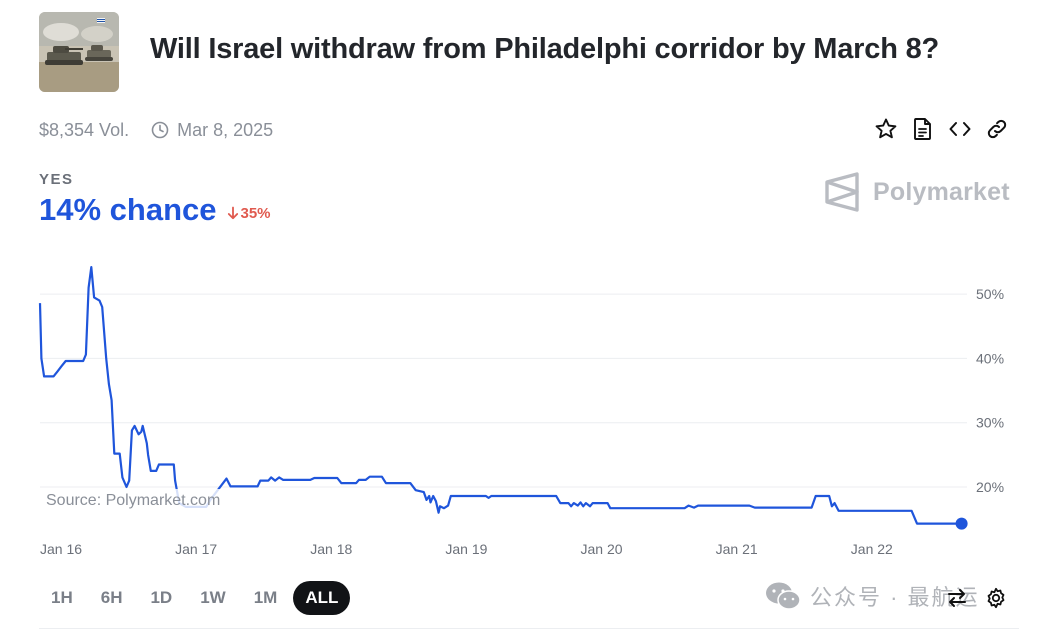 The width and height of the screenshot is (1049, 637). Describe the element at coordinates (62, 597) in the screenshot. I see `range-1h: 1H` at that location.